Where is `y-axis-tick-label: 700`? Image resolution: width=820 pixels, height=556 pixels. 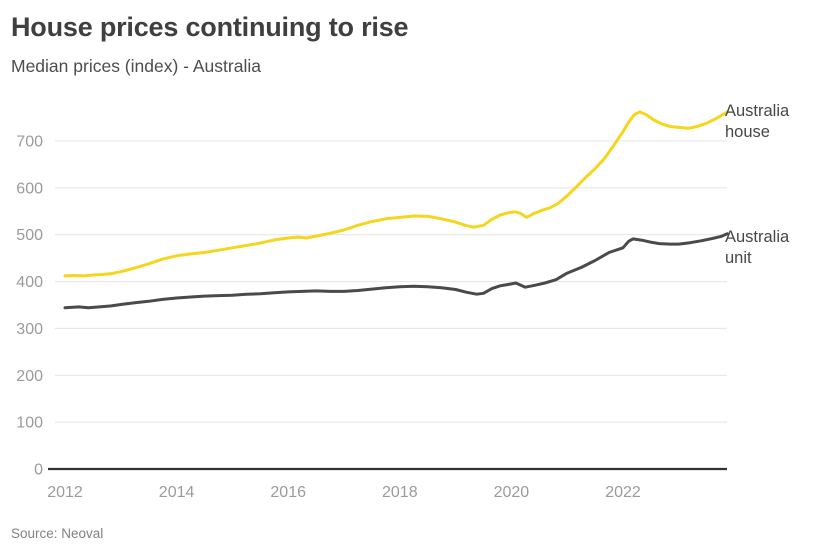 y-axis-tick-label: 700 is located at coordinates (29, 142).